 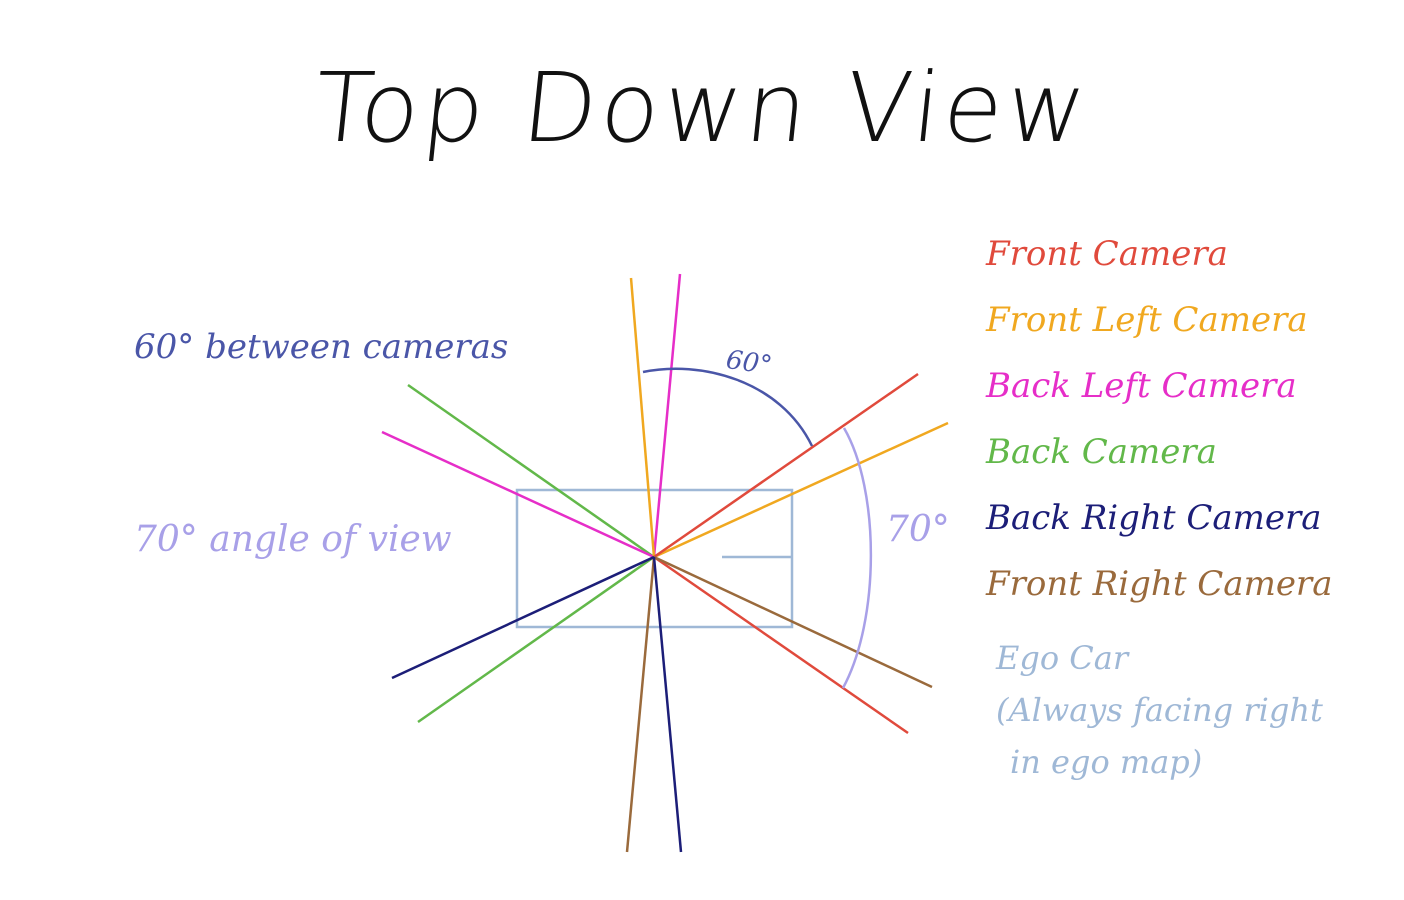 I want to click on ego-car-note-line-2: in ego map), so click(x=1106, y=762).